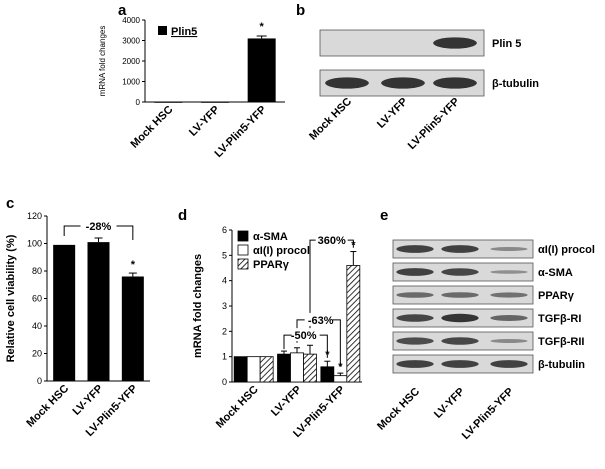 The width and height of the screenshot is (605, 469). Describe the element at coordinates (281, 251) in the screenshot. I see `legend-label: αI(I) procol` at that location.